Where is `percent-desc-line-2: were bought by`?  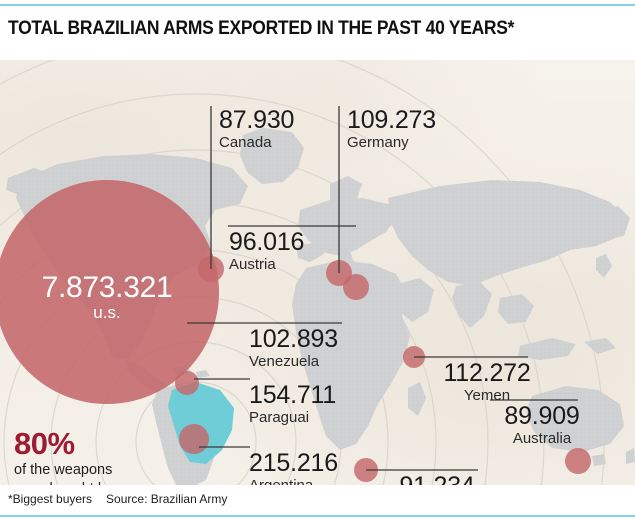
percent-desc-line-2: were bought by is located at coordinates (63, 483).